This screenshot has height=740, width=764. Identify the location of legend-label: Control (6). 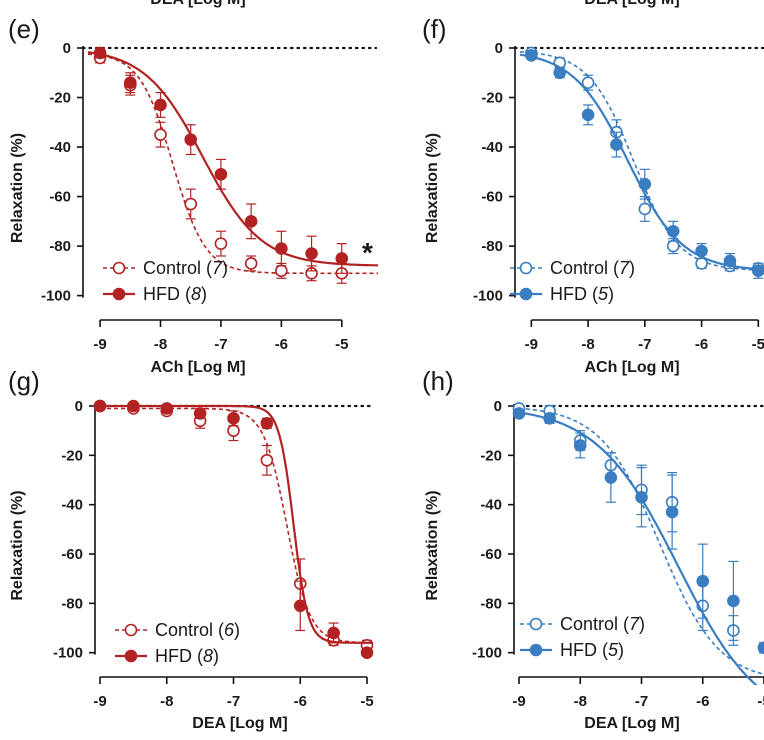
(197, 630).